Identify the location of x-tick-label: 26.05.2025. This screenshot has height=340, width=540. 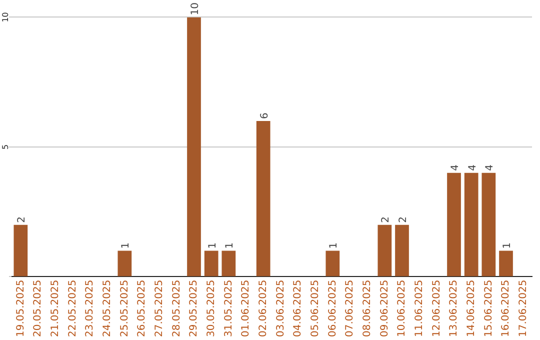
(142, 309).